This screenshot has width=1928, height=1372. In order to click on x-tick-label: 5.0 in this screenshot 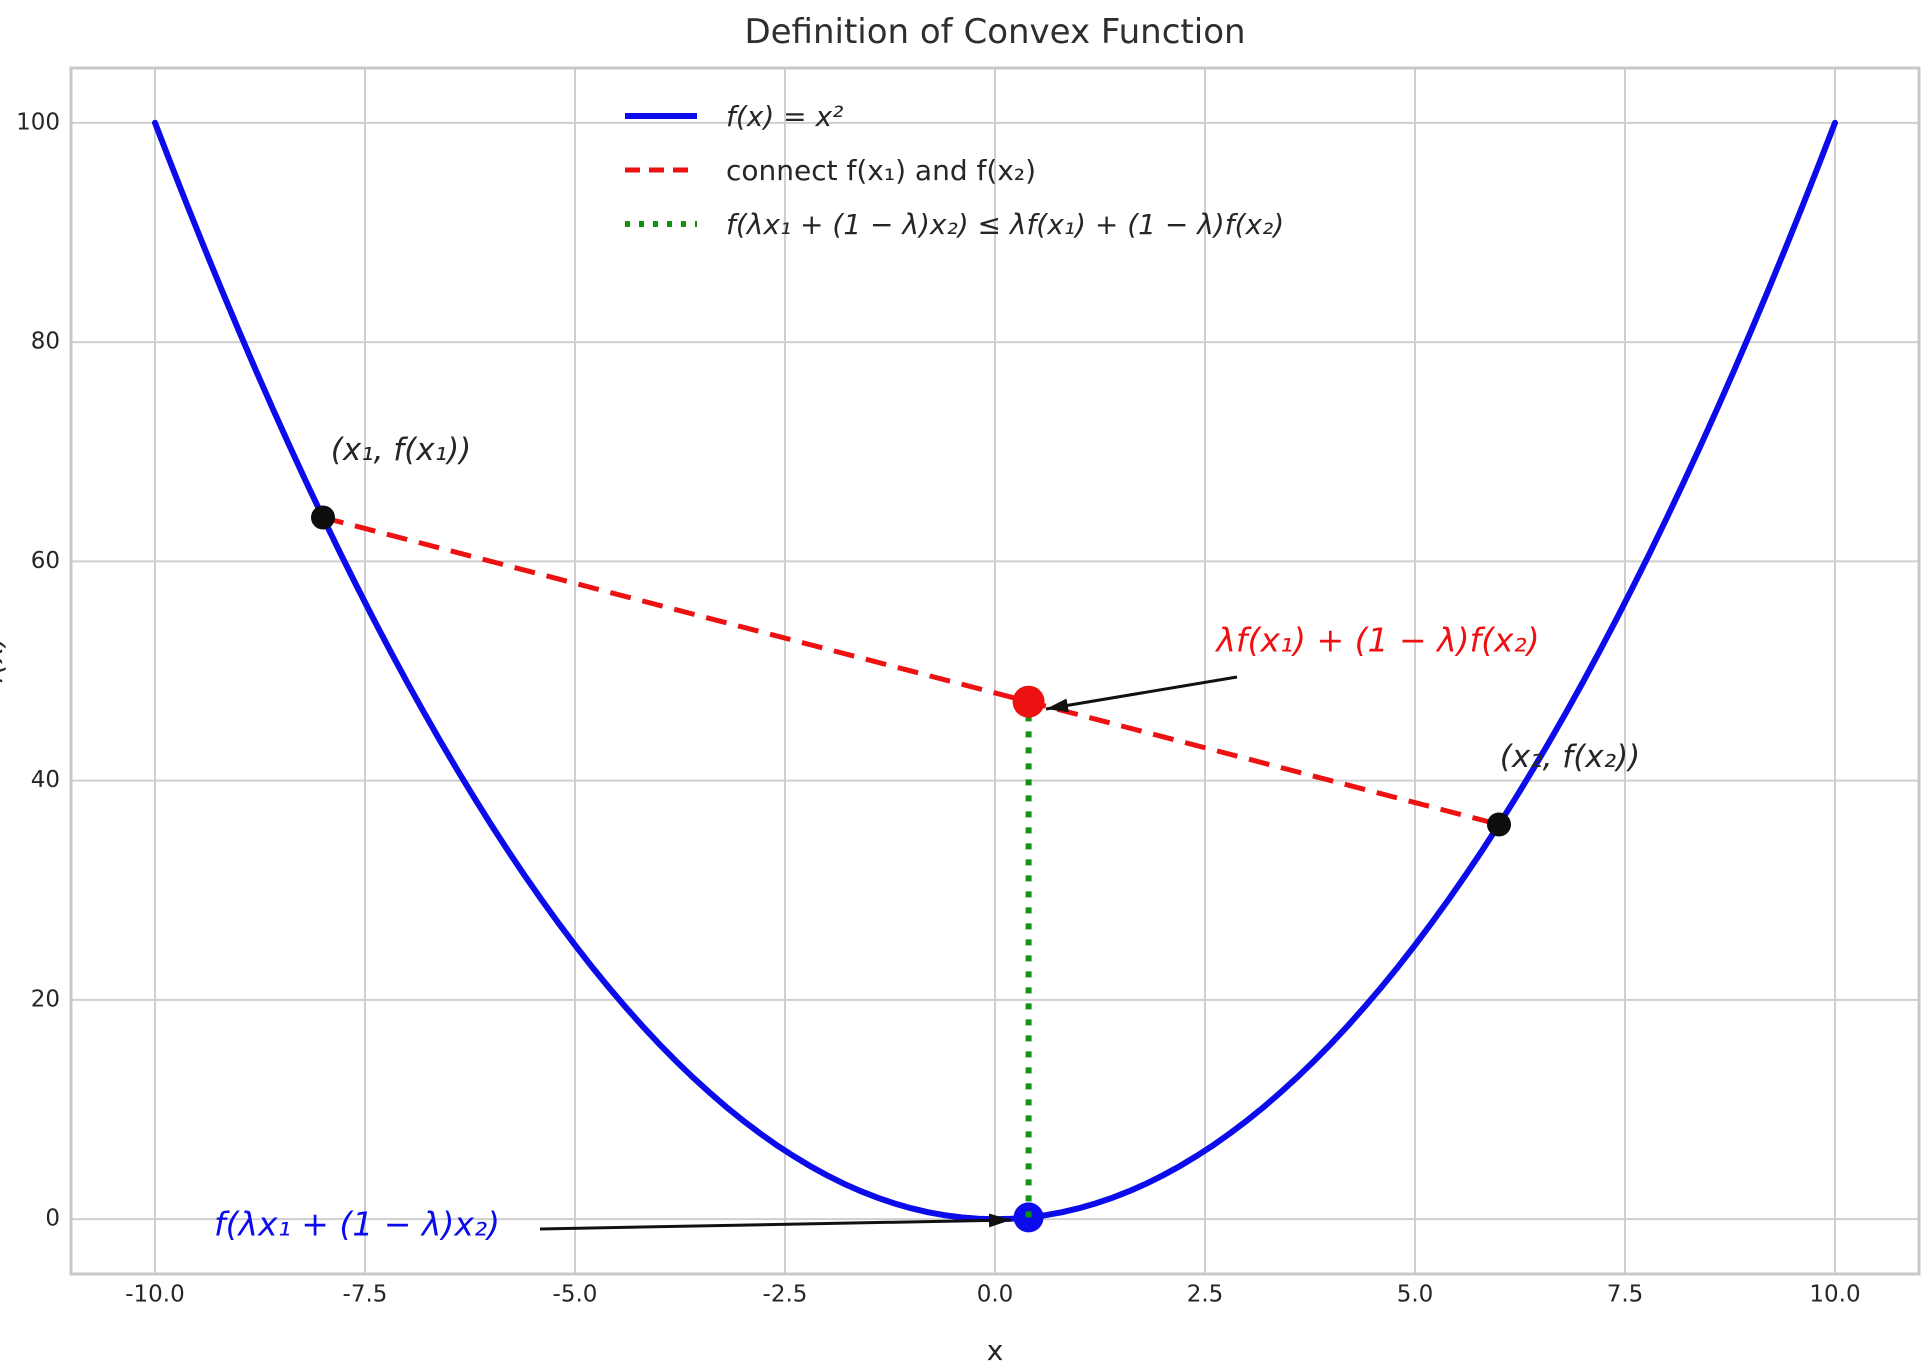, I will do `click(1415, 1295)`.